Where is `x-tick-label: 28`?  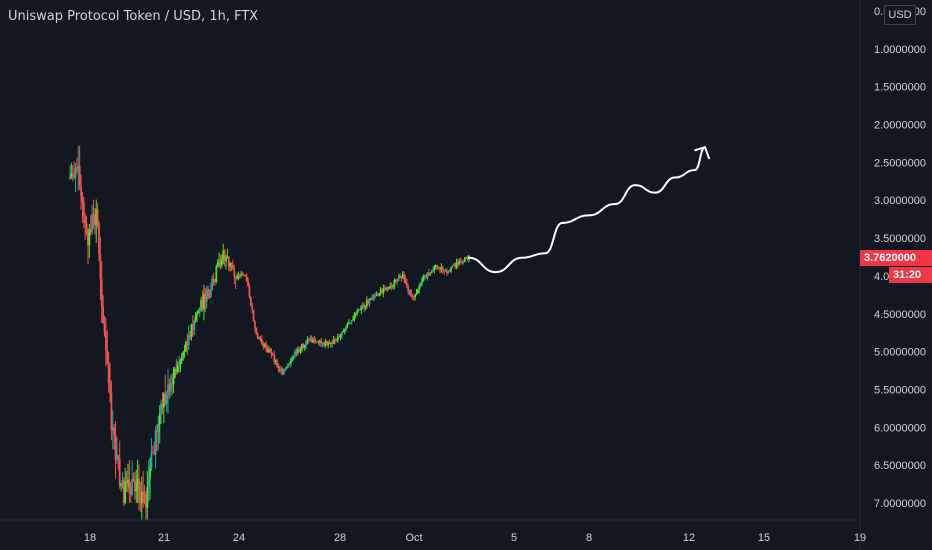
x-tick-label: 28 is located at coordinates (340, 538).